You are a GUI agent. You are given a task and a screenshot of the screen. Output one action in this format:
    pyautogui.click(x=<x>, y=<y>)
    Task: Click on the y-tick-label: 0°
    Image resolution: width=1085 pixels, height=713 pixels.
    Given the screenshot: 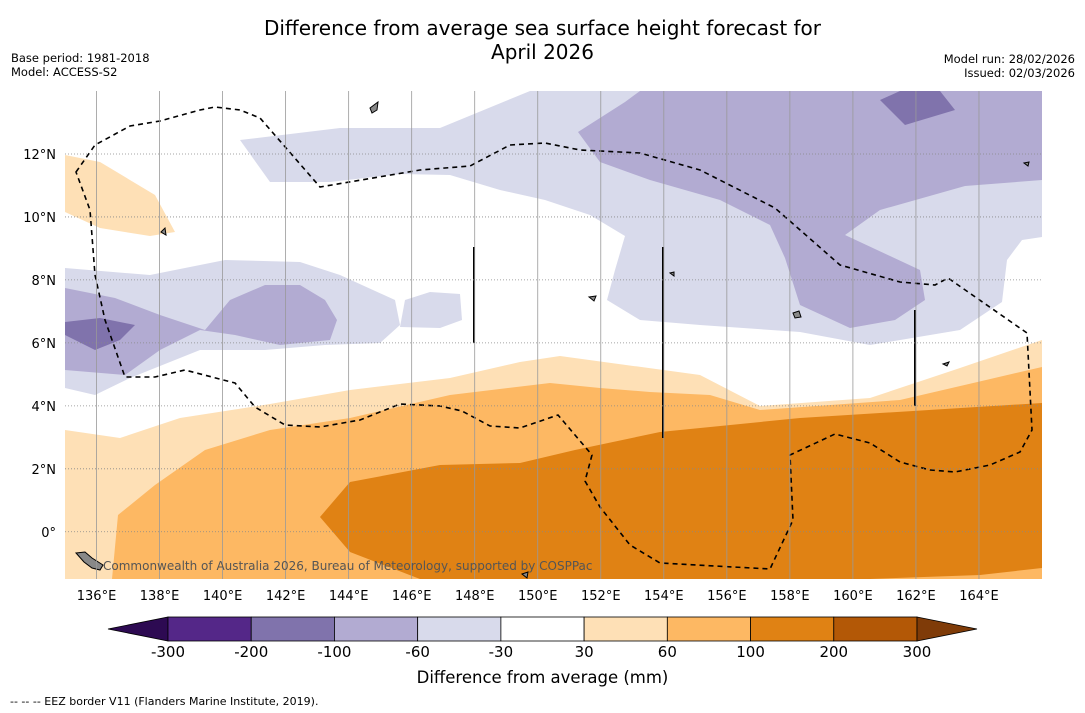 What is the action you would take?
    pyautogui.click(x=48, y=533)
    